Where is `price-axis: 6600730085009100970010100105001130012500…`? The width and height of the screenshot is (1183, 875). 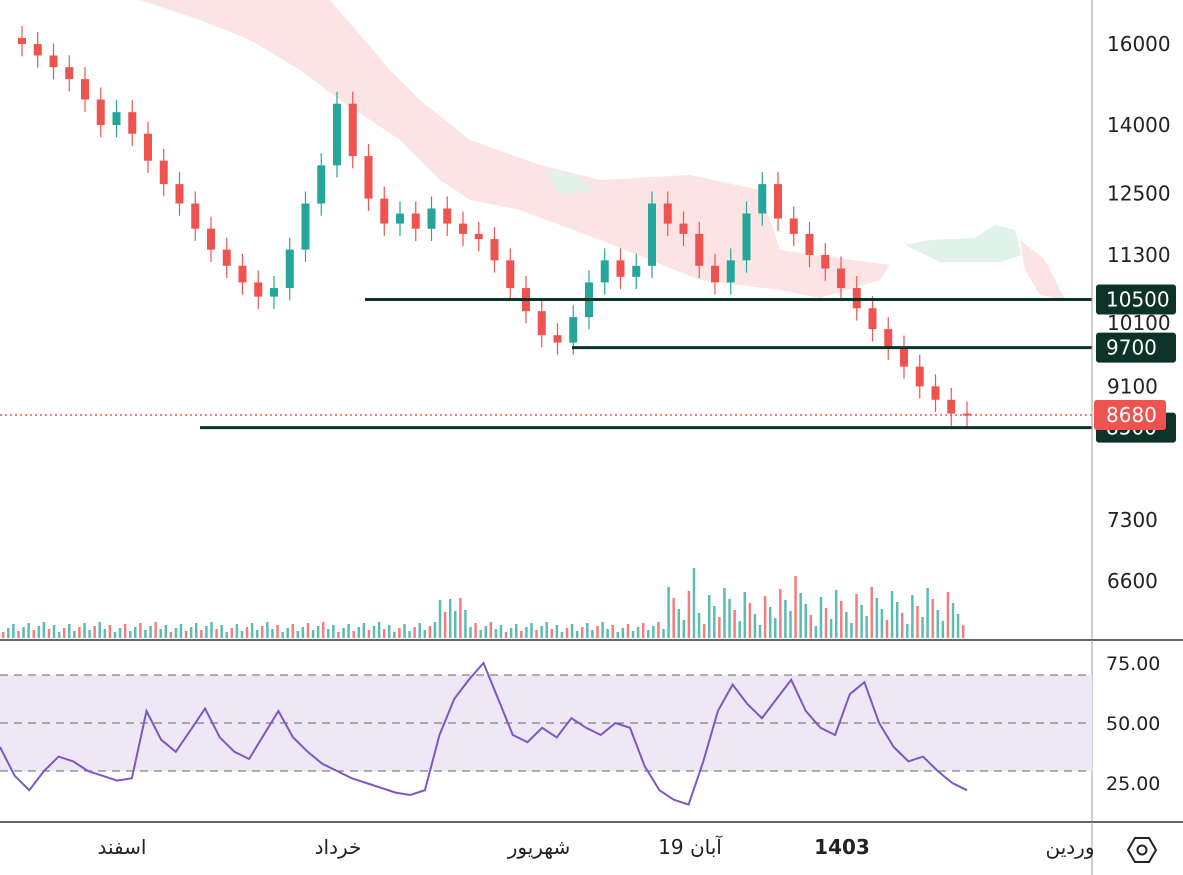 price-axis: 6600730085009100970010100105001130012500… is located at coordinates (1133, 320).